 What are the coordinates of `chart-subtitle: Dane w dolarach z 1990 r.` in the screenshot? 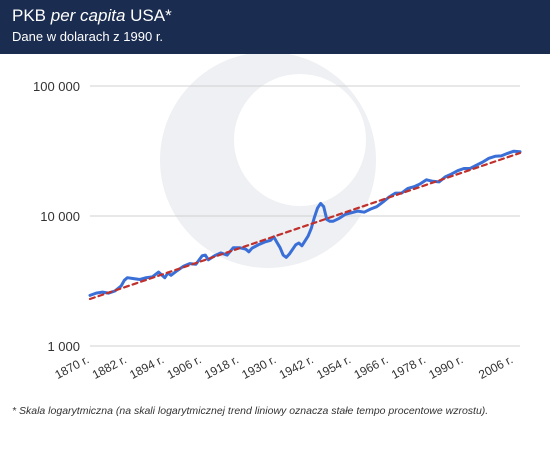 It's located at (88, 36).